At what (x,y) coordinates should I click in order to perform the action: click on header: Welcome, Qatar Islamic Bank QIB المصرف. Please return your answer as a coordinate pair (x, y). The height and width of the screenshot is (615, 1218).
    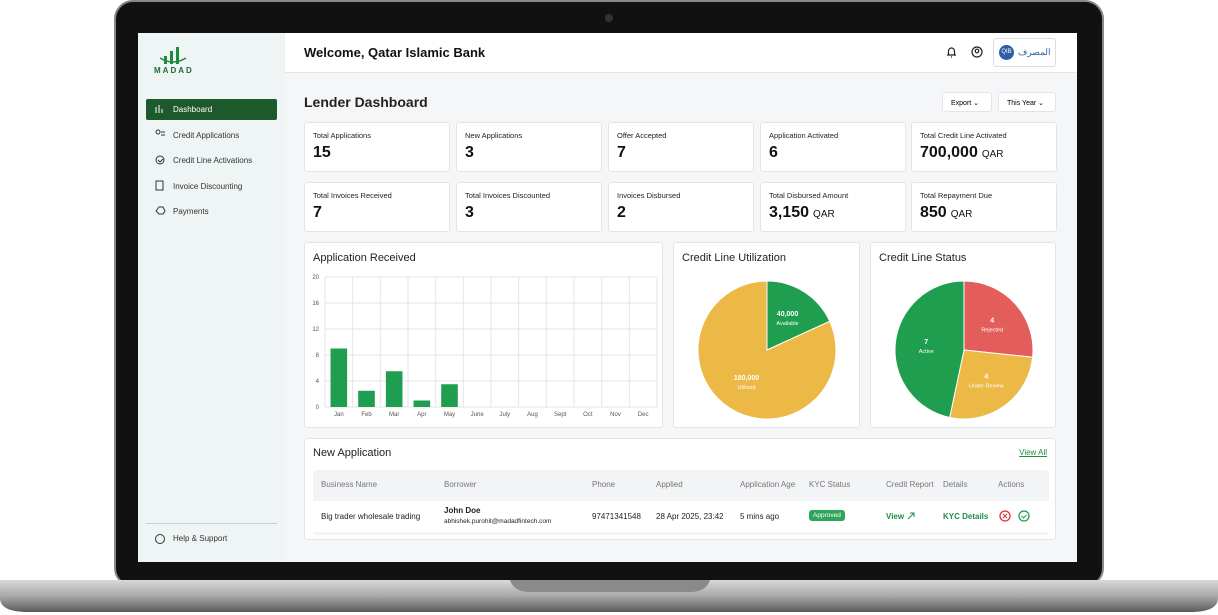
    Looking at the image, I should click on (681, 53).